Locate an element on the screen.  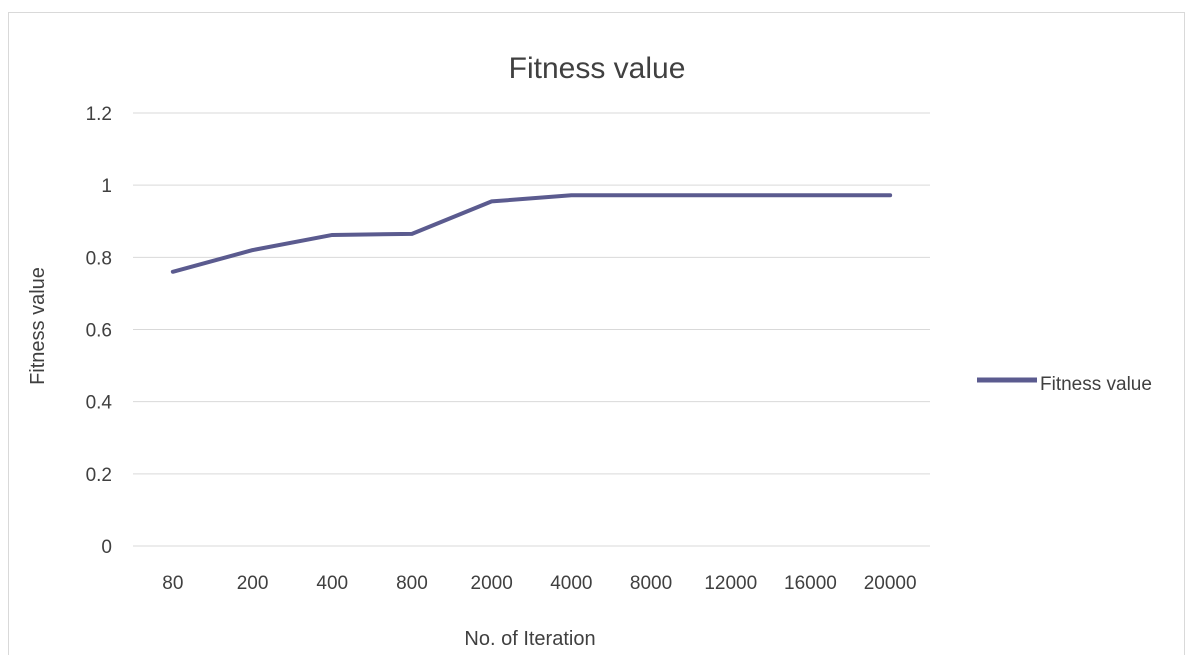
x-tick-label: 2000 is located at coordinates (492, 583).